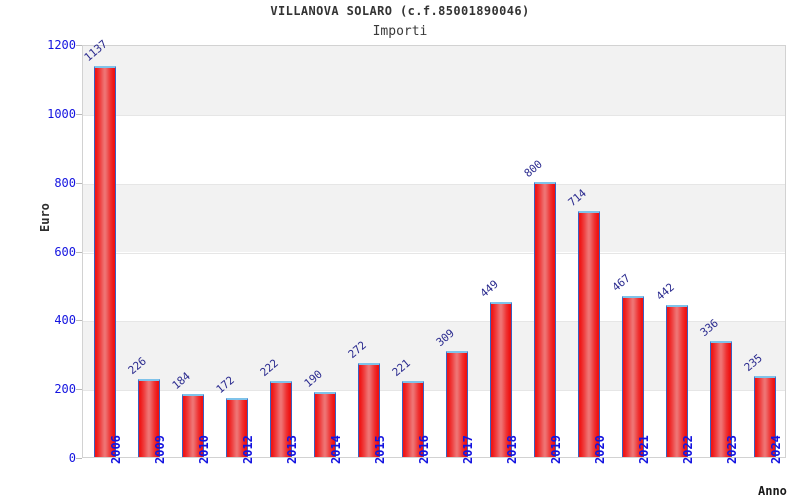 This screenshot has height=500, width=800. What do you see at coordinates (248, 449) in the screenshot?
I see `x-tick-label: 2012` at bounding box center [248, 449].